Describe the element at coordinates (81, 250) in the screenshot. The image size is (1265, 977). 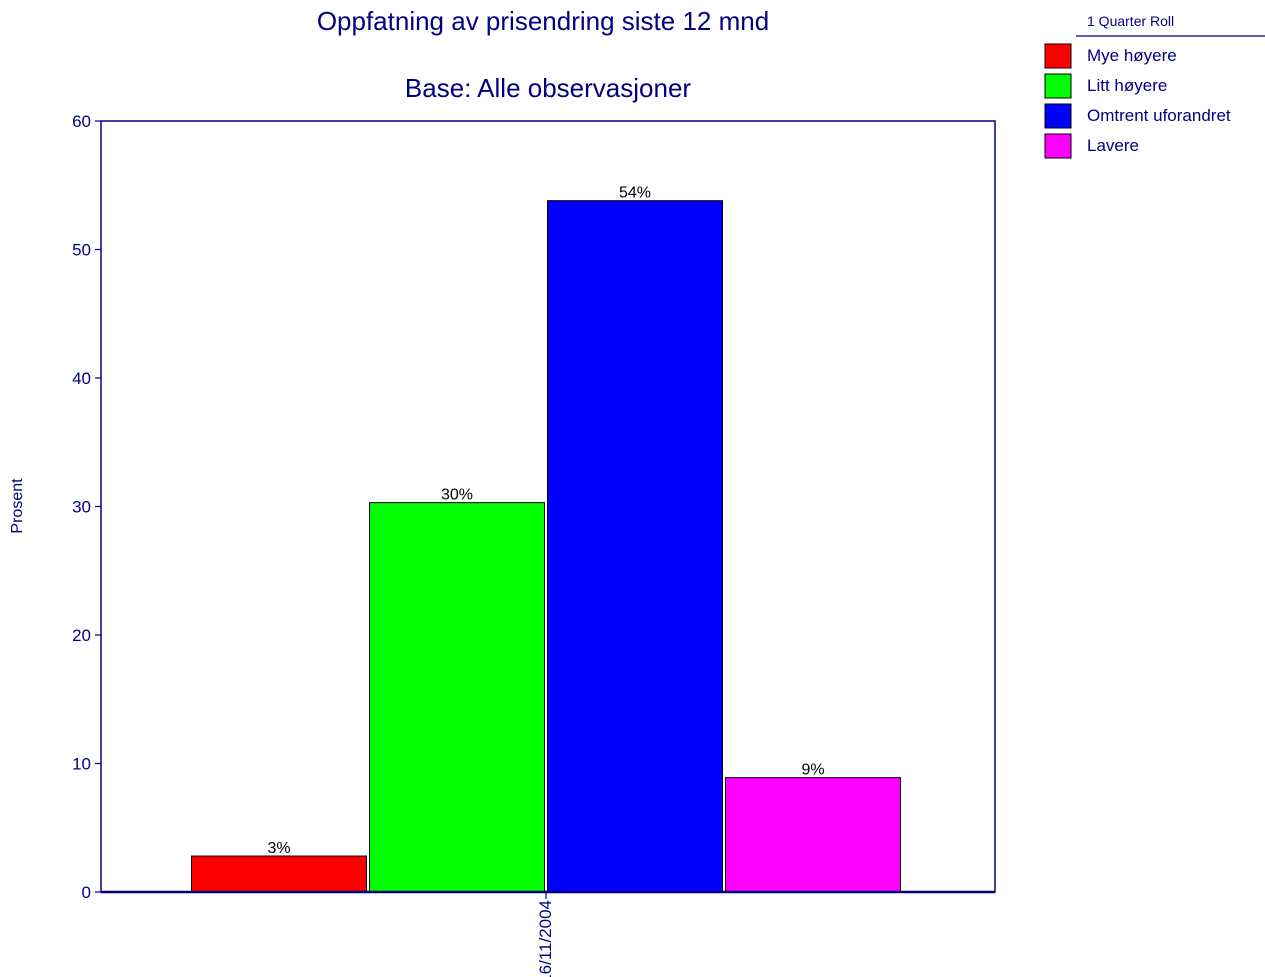
I see `y-tick-label: 50` at that location.